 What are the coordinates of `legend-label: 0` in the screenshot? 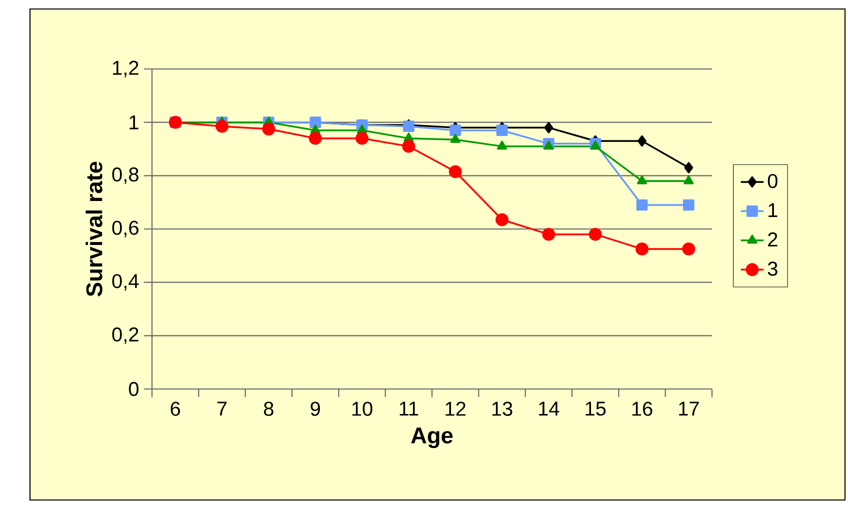 It's located at (773, 181).